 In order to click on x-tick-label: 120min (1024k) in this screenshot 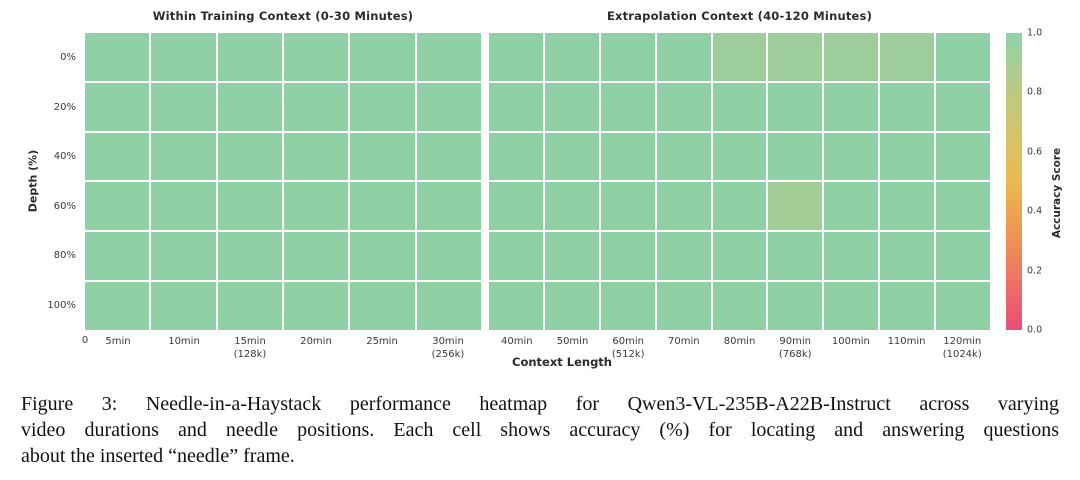, I will do `click(962, 348)`.